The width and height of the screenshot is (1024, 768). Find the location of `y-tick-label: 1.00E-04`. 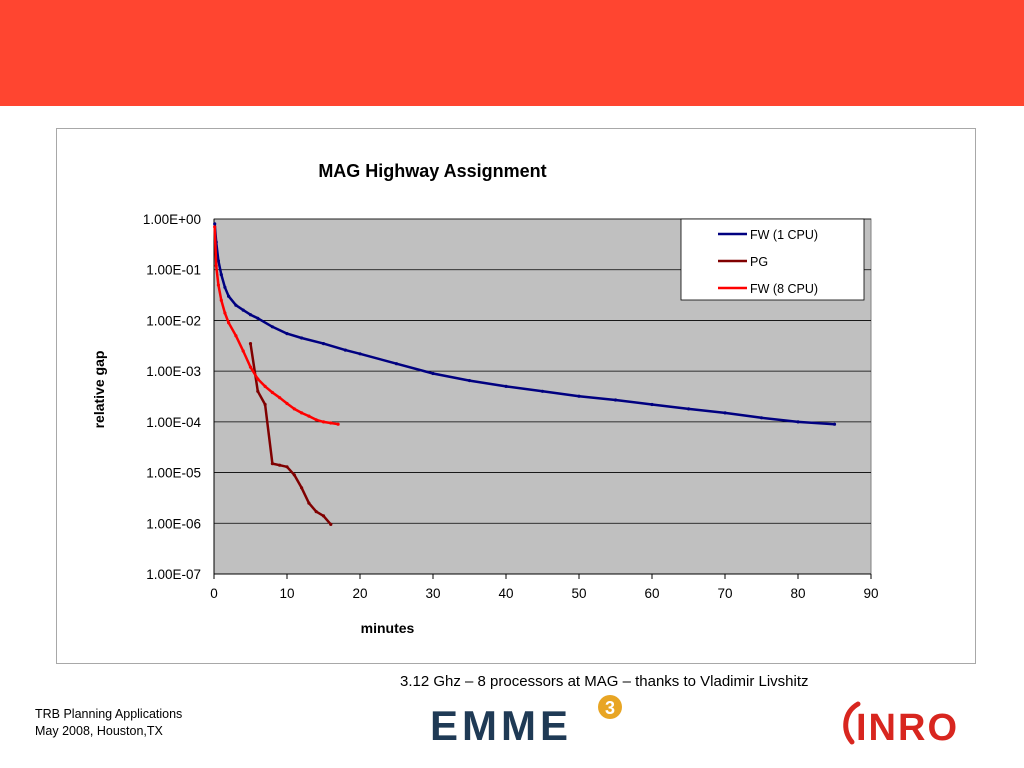

y-tick-label: 1.00E-04 is located at coordinates (173, 422).